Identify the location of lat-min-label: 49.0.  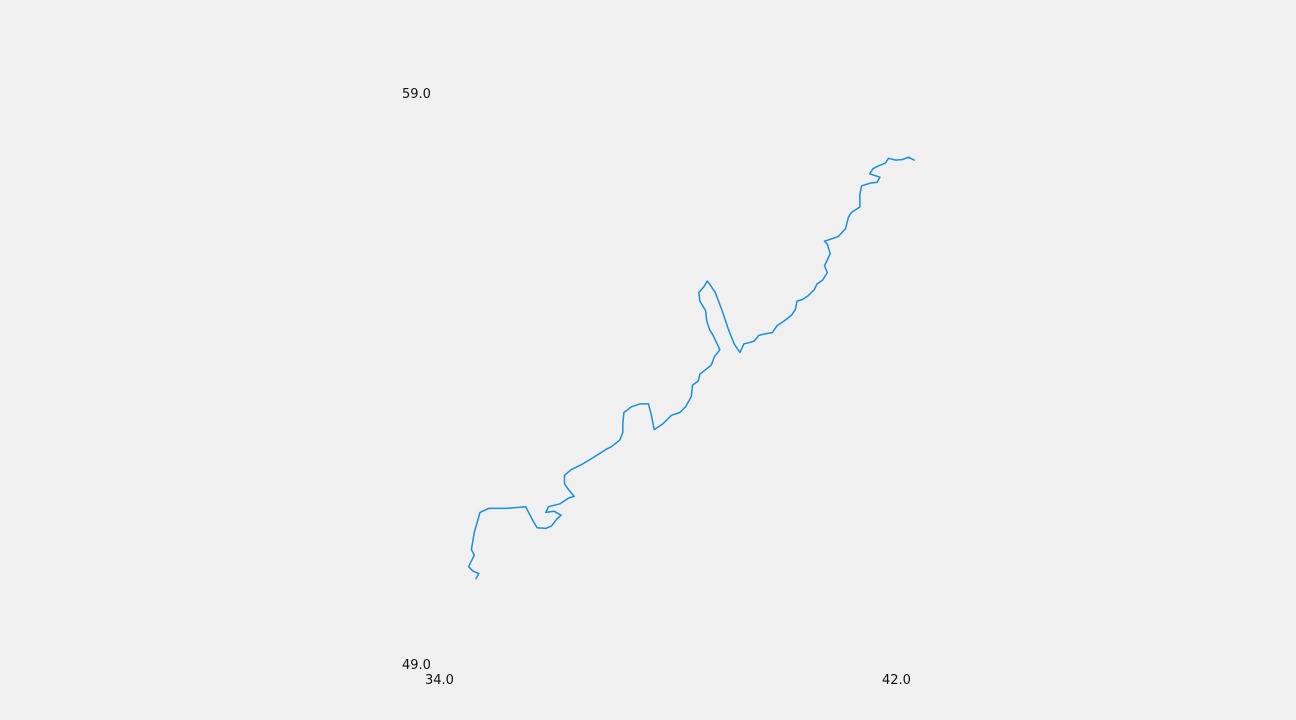
(416, 665).